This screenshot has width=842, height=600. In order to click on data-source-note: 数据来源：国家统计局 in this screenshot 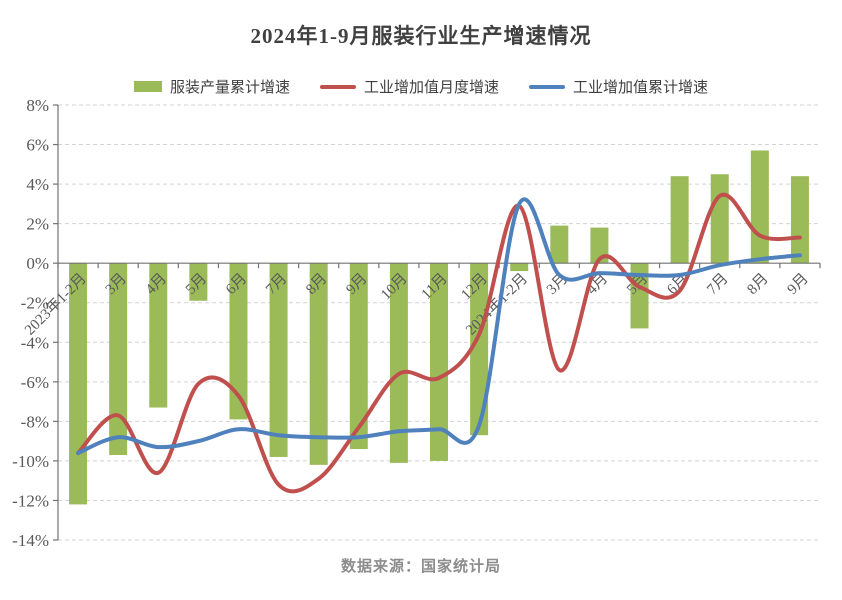, I will do `click(420, 567)`.